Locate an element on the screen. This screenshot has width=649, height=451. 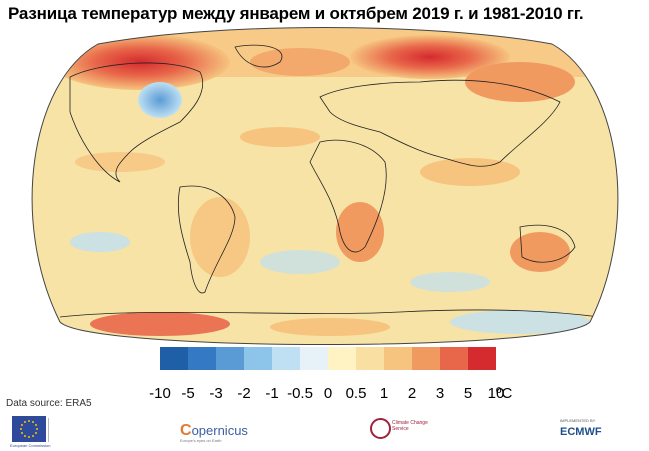
legend-tick-label: -5 is located at coordinates (188, 393).